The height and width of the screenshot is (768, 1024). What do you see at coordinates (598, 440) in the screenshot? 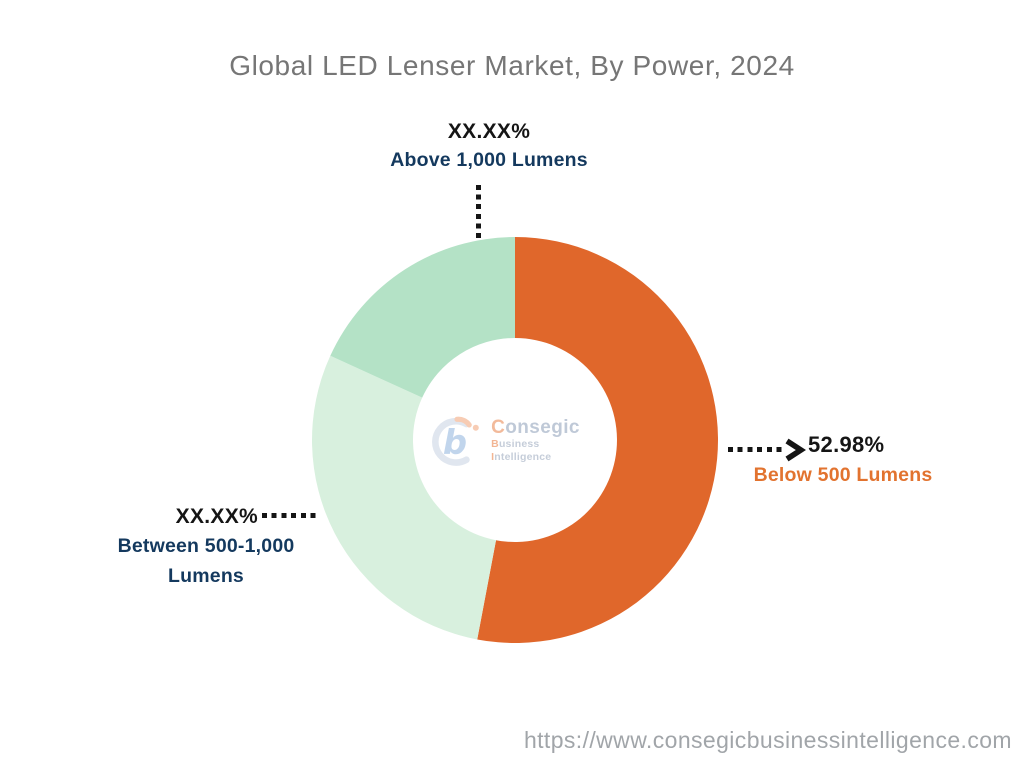
I see `donut-segment-below-500-lumens` at bounding box center [598, 440].